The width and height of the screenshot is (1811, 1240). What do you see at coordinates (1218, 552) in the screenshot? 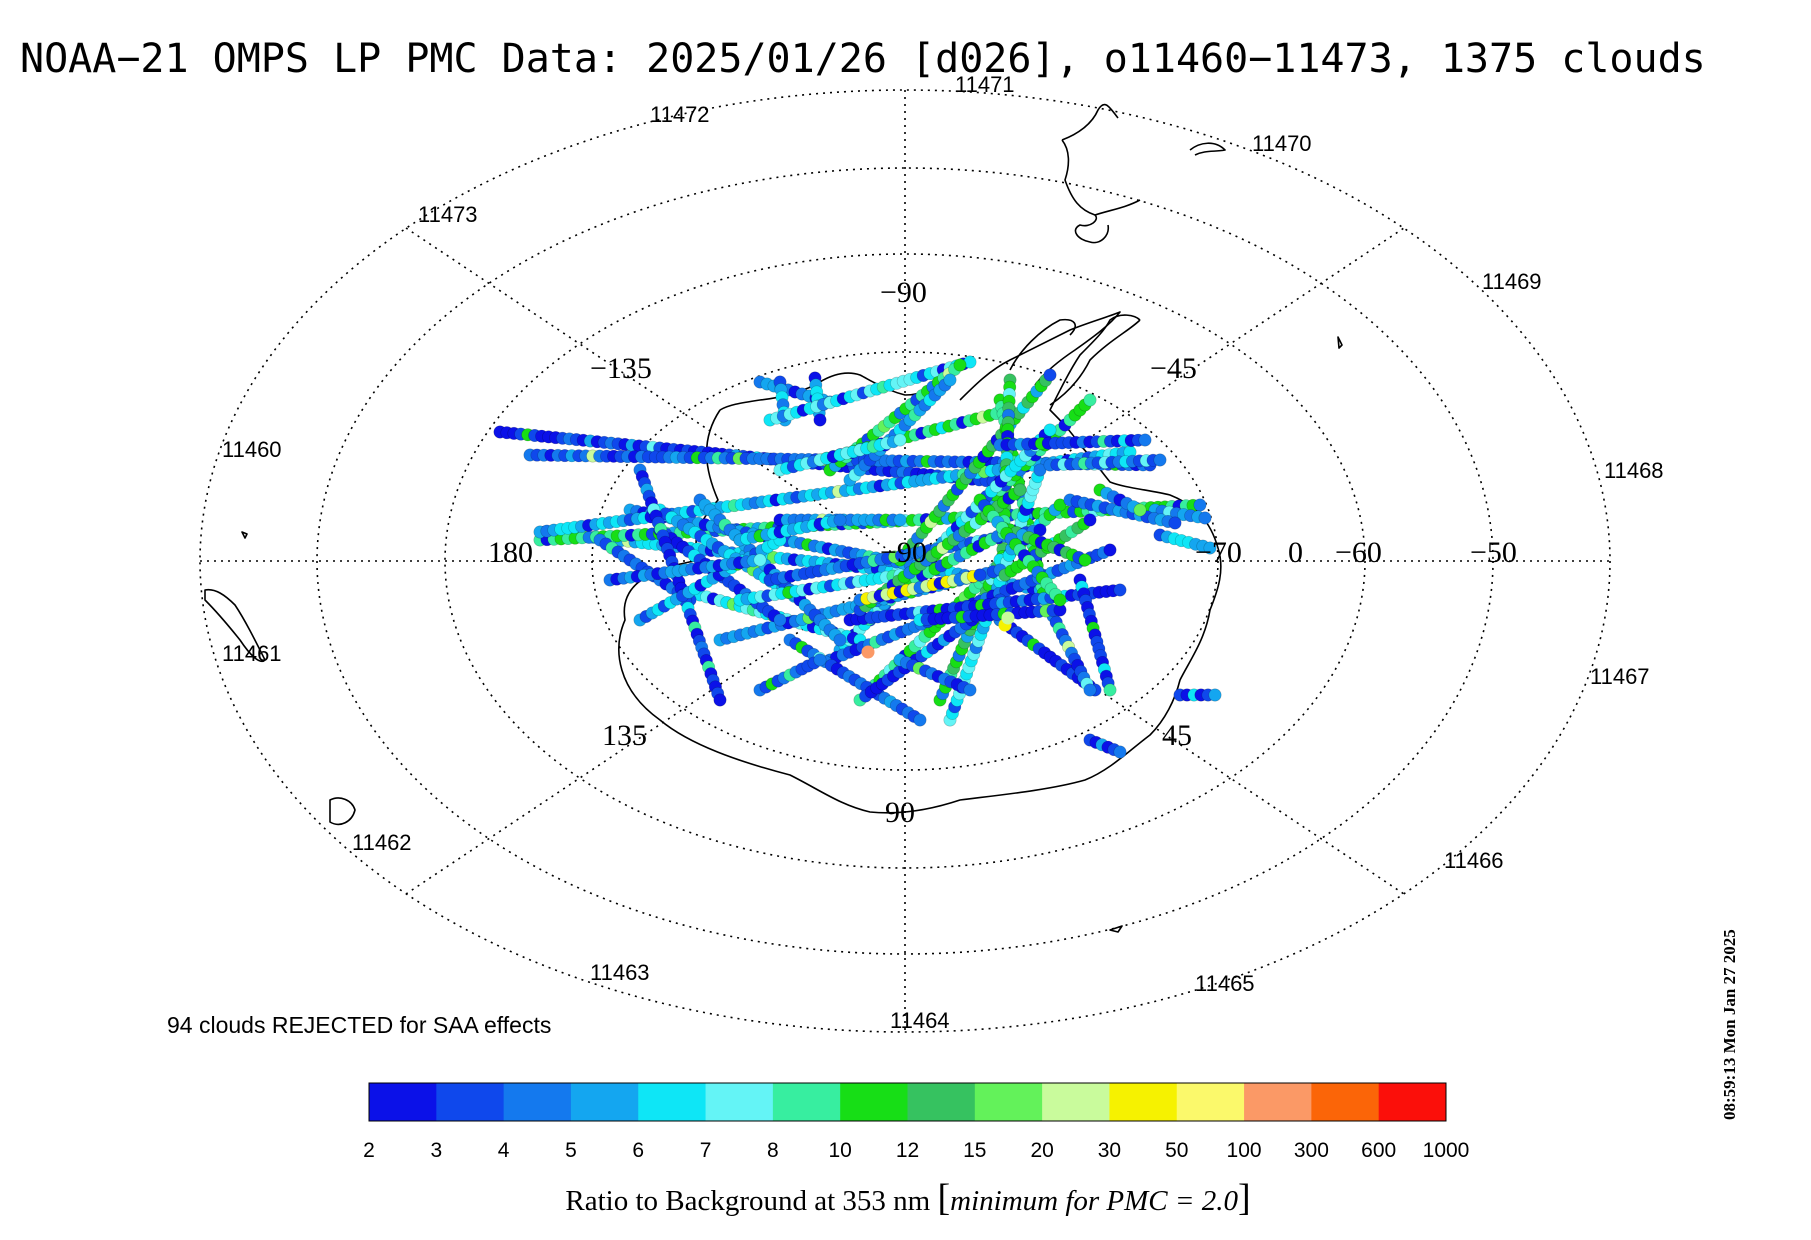
I see `lat-label-minus70: −70` at bounding box center [1218, 552].